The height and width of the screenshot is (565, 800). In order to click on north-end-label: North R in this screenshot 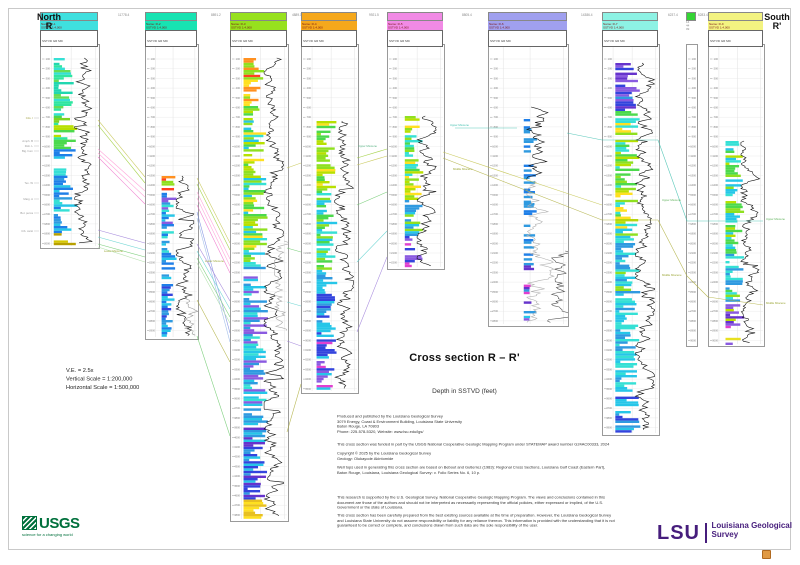, I will do `click(49, 22)`.